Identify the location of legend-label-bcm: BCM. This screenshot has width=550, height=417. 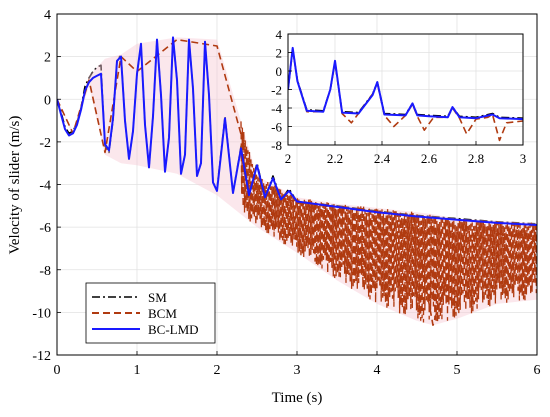
(162, 313).